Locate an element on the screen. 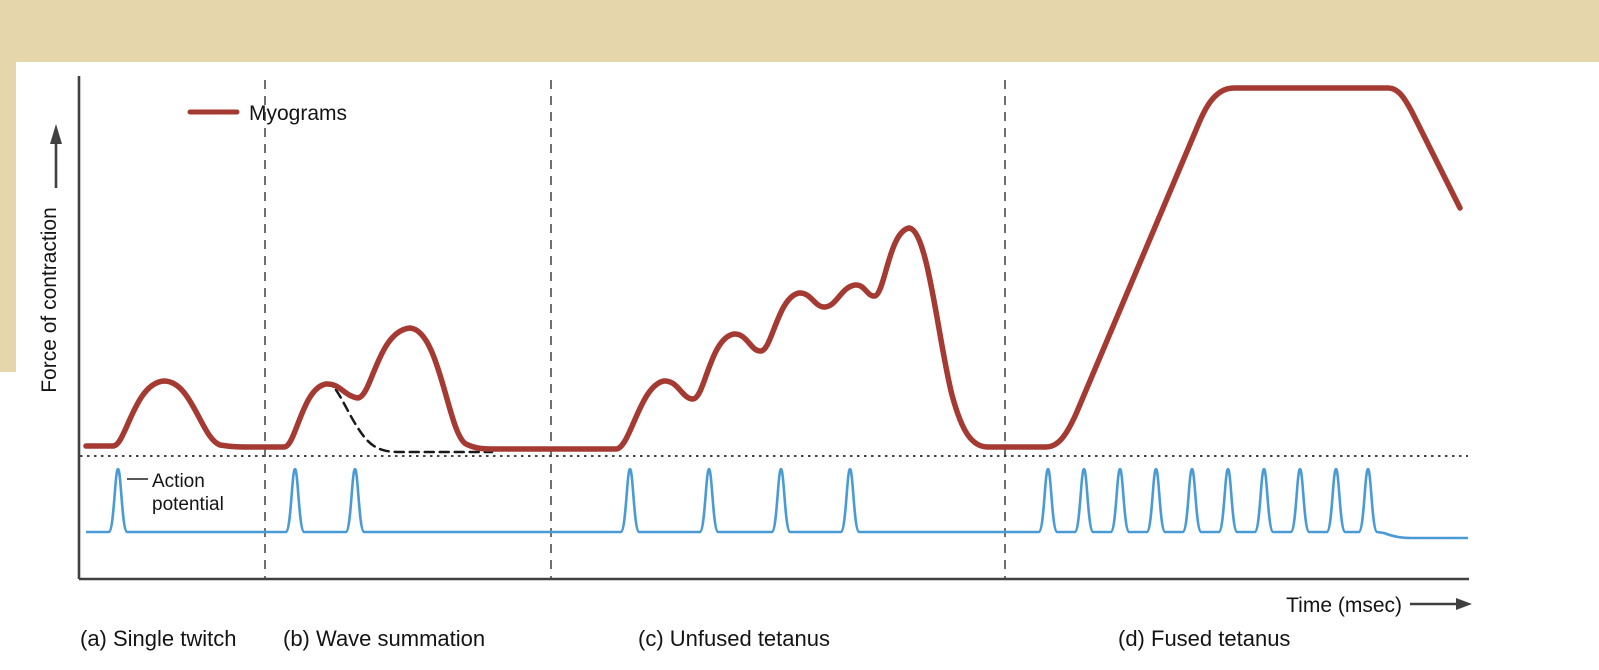 This screenshot has width=1599, height=670. legend-myograms-label: Myograms is located at coordinates (298, 113).